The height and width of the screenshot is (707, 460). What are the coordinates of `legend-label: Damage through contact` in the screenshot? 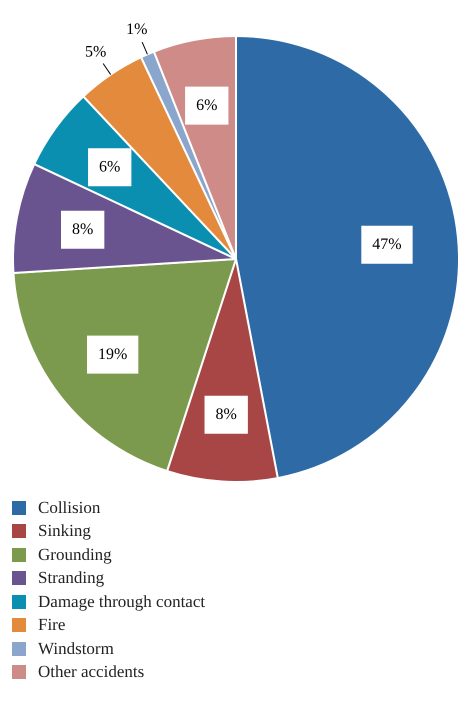 It's located at (122, 602).